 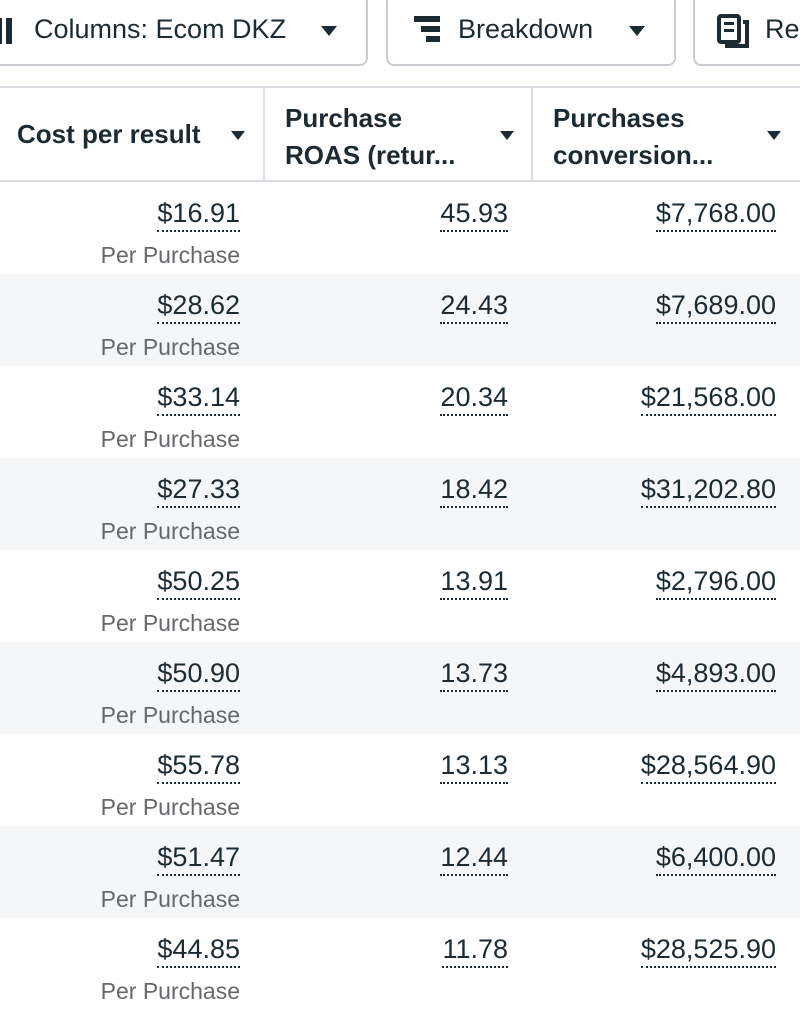 I want to click on columns-button: Columns: Ecom DKZ, so click(x=184, y=33).